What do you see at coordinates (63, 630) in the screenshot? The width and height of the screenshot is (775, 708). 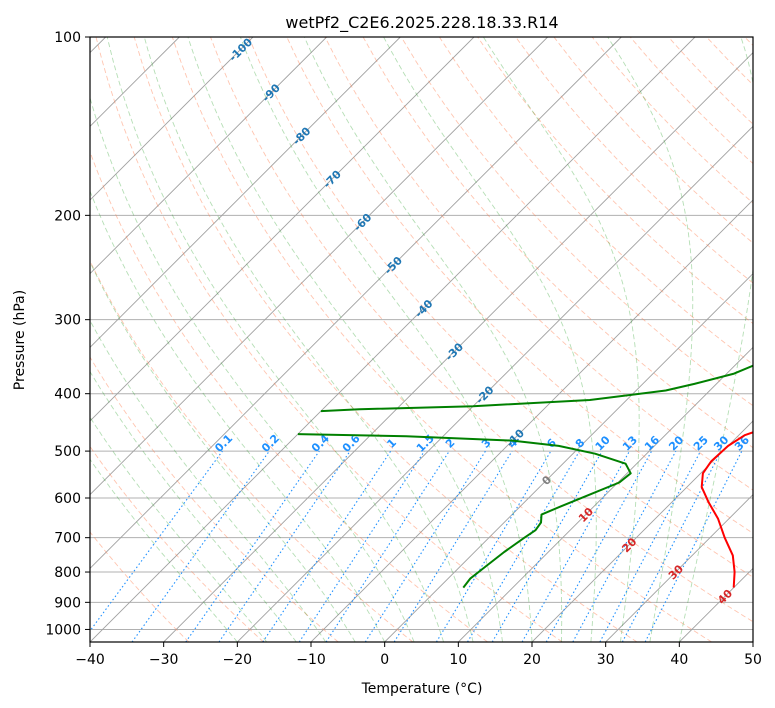 I see `y-tick-label: 1000` at bounding box center [63, 630].